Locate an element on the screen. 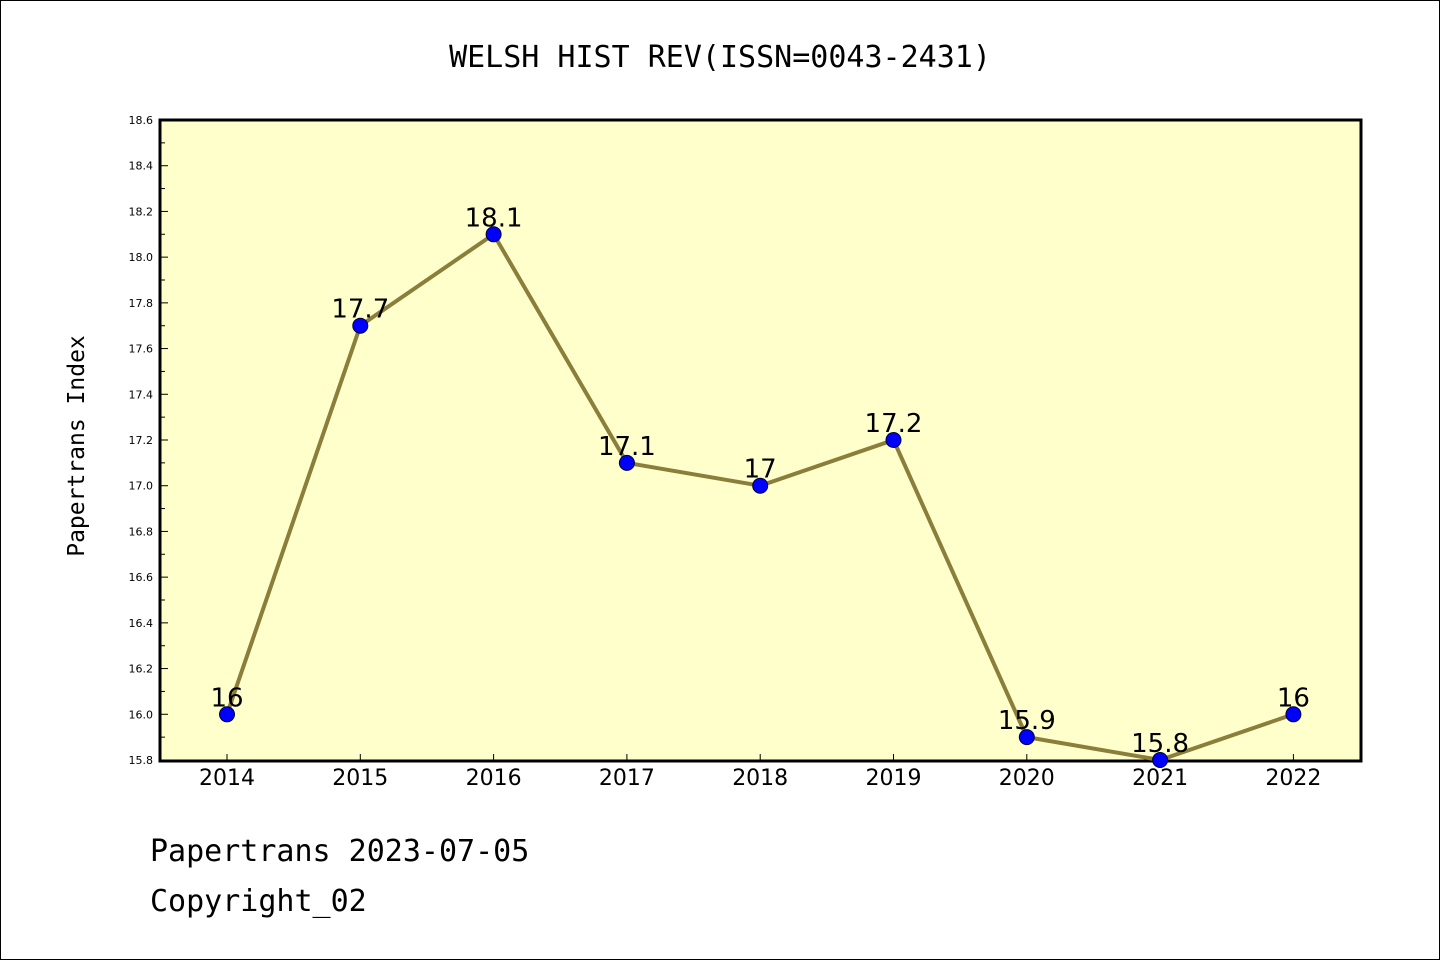 The height and width of the screenshot is (960, 1440). data-label: 18.1 is located at coordinates (494, 218).